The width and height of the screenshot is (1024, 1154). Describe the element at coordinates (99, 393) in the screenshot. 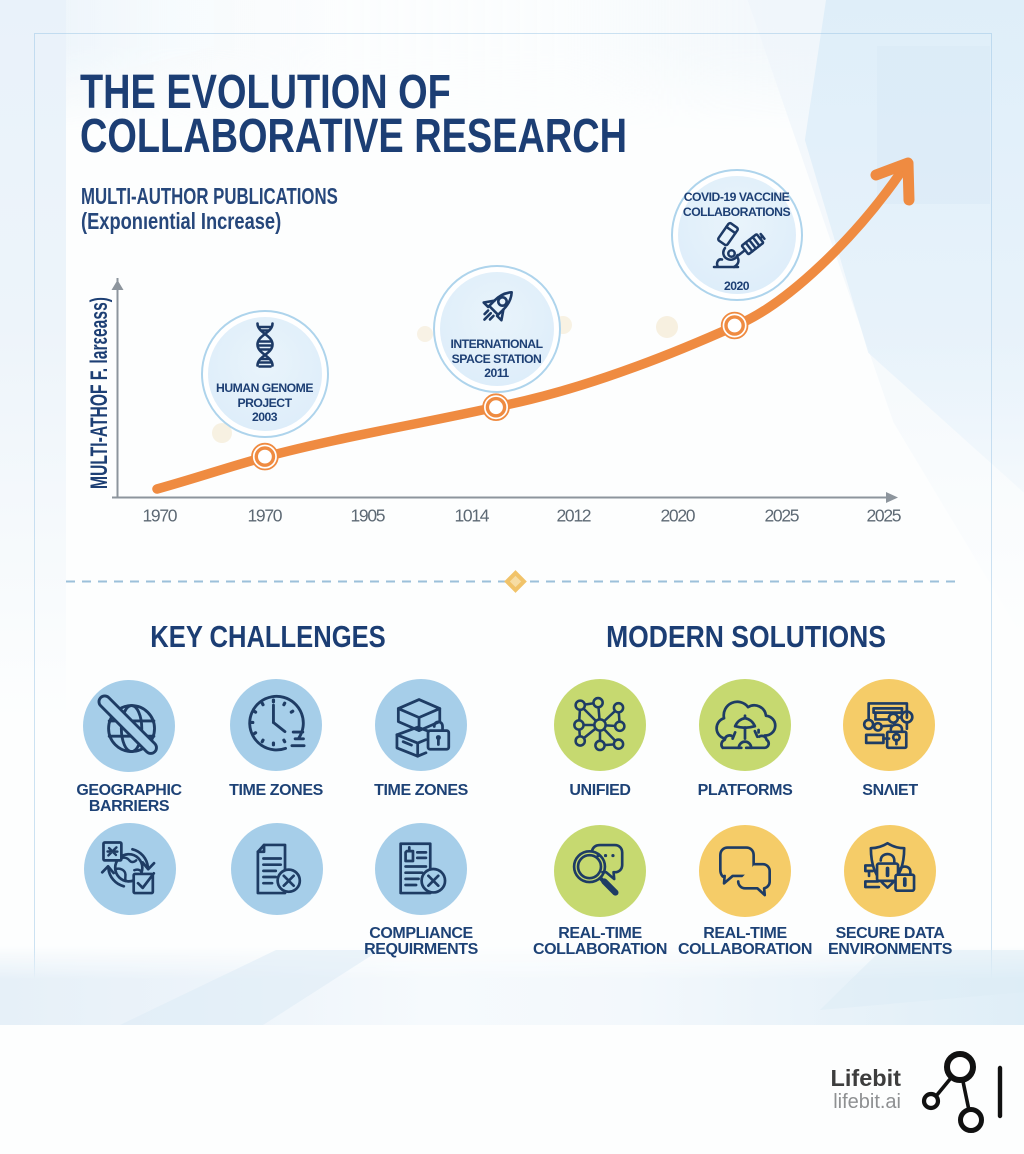

I see `svg-text: MULTI-ATHOF F. larεeass)` at that location.